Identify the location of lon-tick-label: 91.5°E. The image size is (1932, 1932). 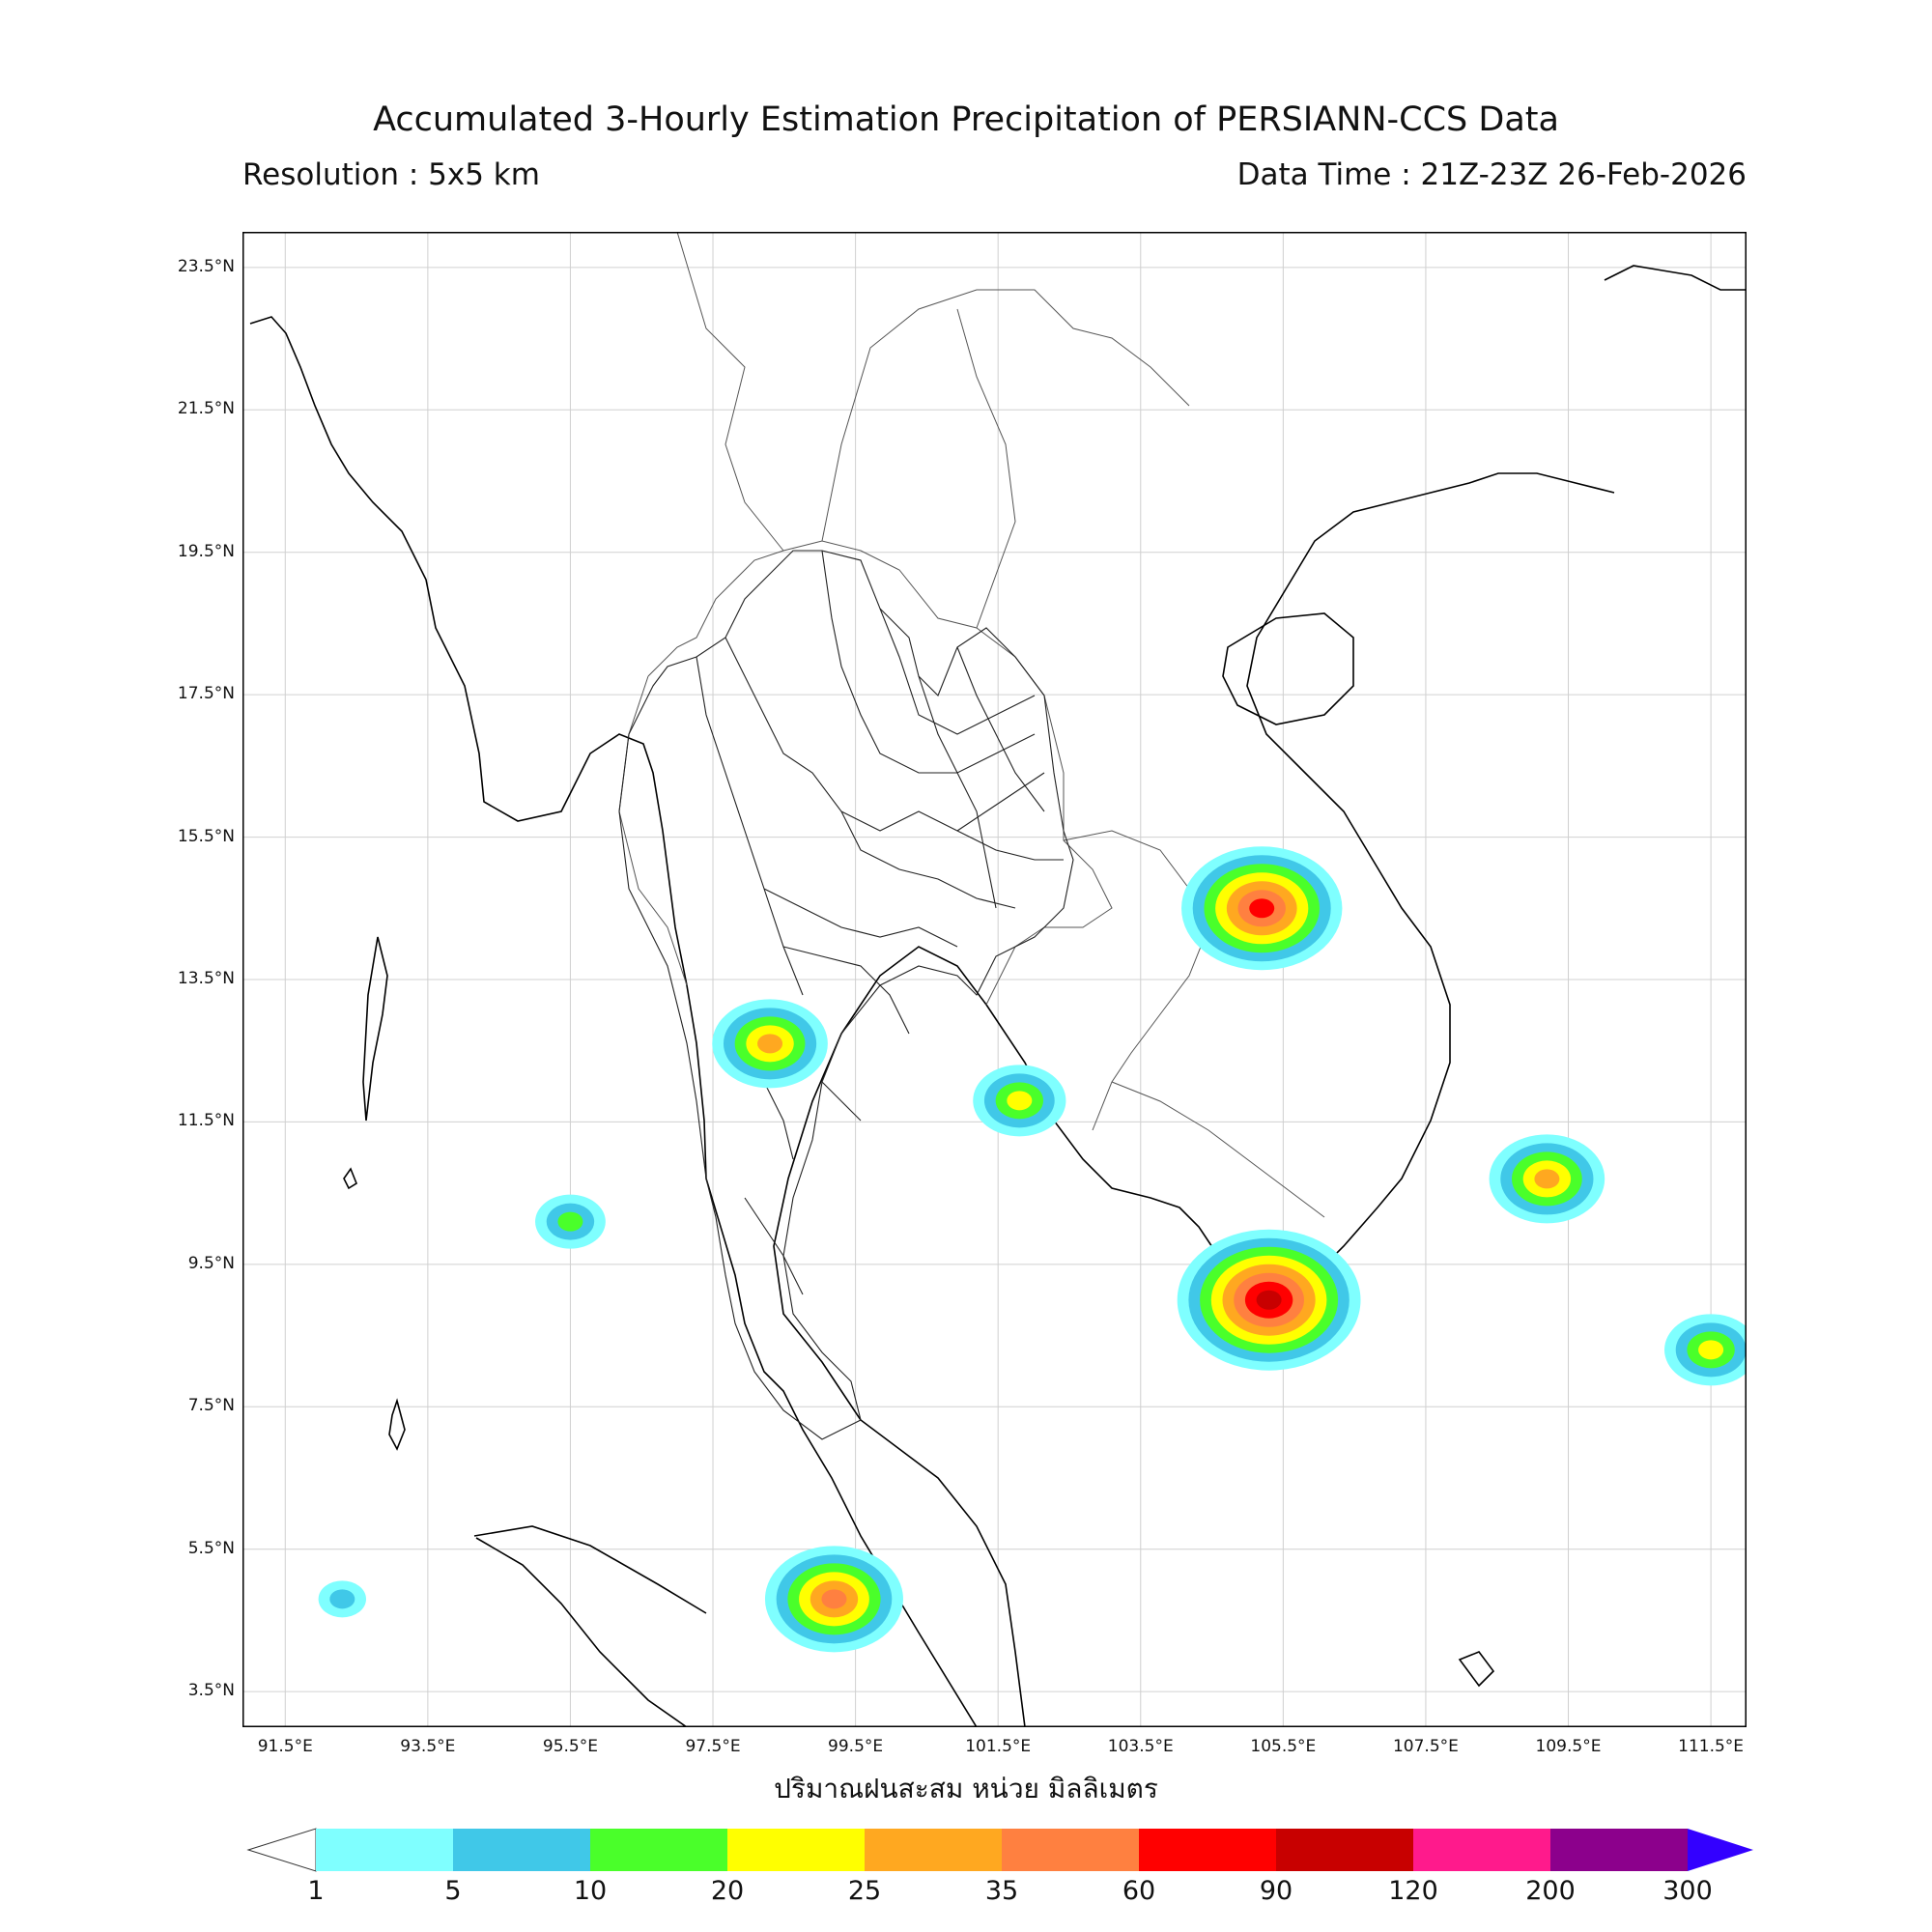
(285, 1746).